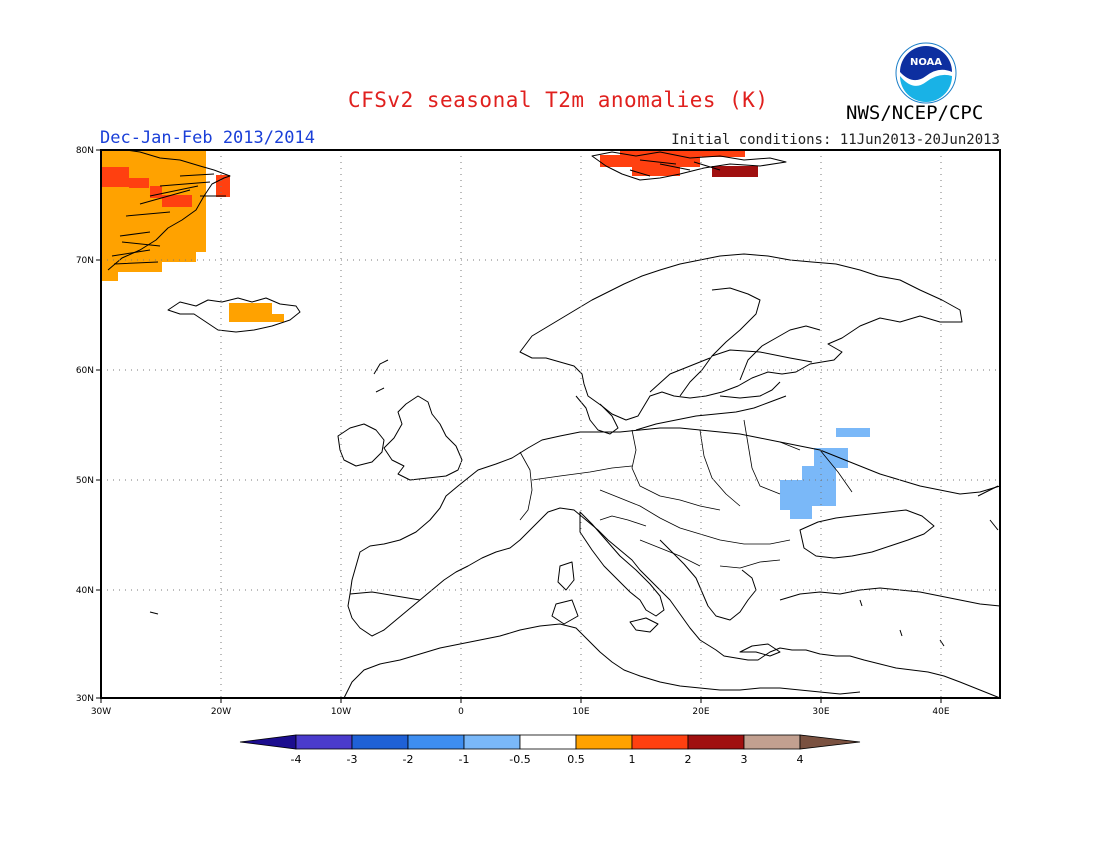  What do you see at coordinates (352, 759) in the screenshot?
I see `colorbar-label-m3: -3` at bounding box center [352, 759].